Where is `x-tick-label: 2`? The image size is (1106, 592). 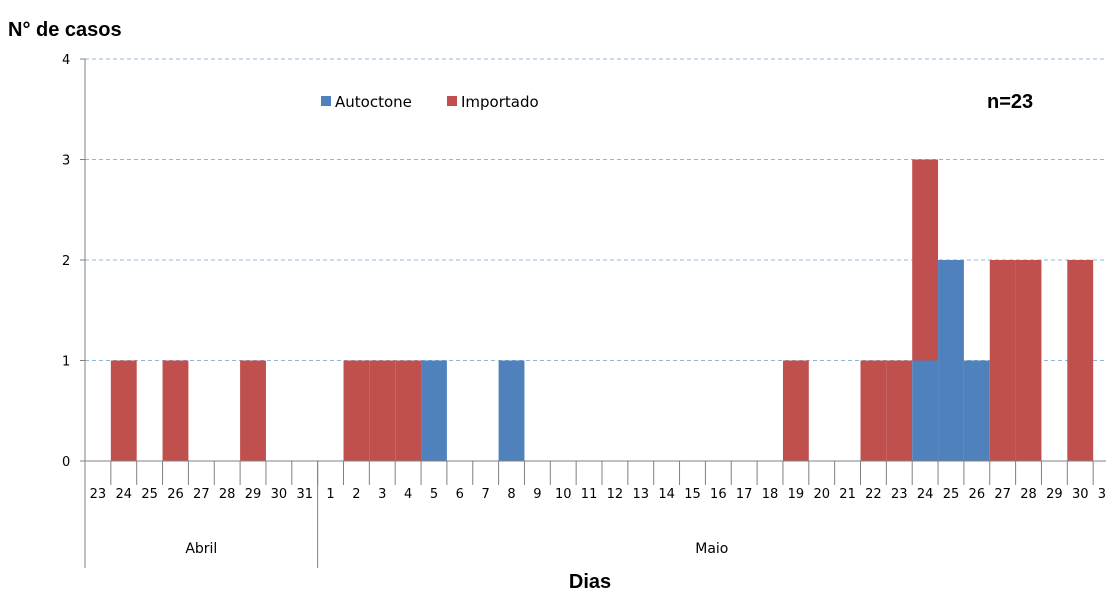
x-tick-label: 2 is located at coordinates (356, 494).